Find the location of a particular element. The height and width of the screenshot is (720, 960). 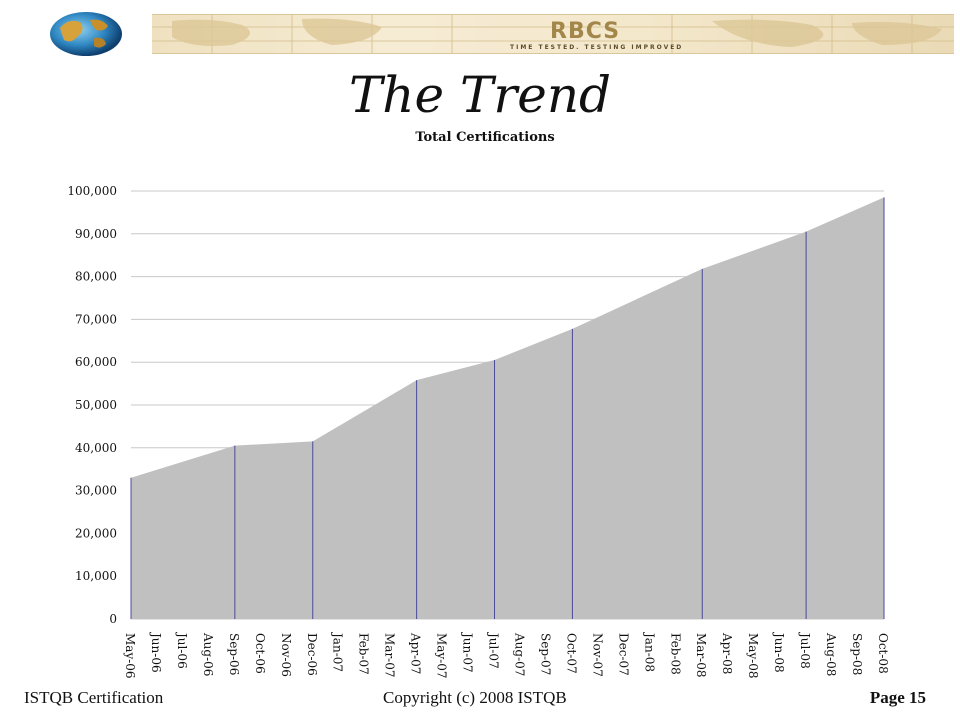

x-tick-label: Aug-06 is located at coordinates (208, 654).